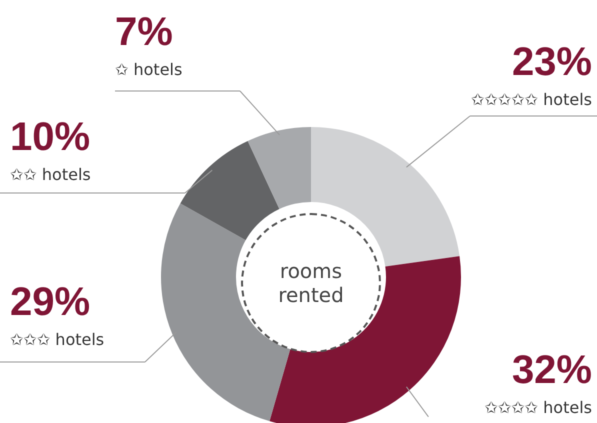  I want to click on slice-label: ✩ hotels, so click(148, 69).